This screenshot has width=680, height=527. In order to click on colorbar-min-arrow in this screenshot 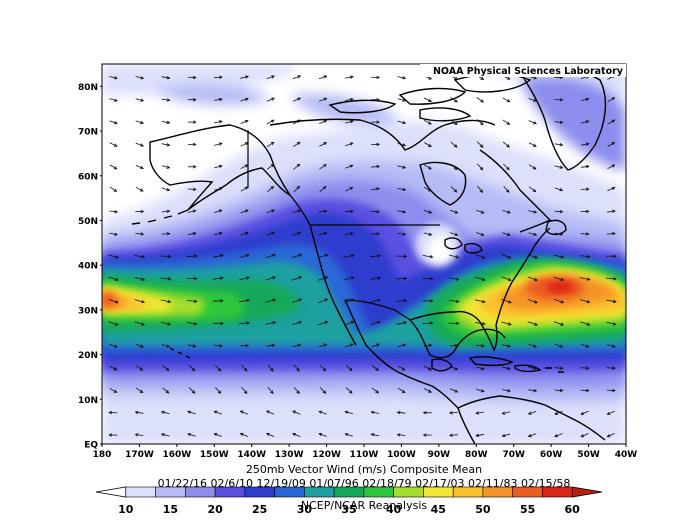, I will do `click(111, 492)`.